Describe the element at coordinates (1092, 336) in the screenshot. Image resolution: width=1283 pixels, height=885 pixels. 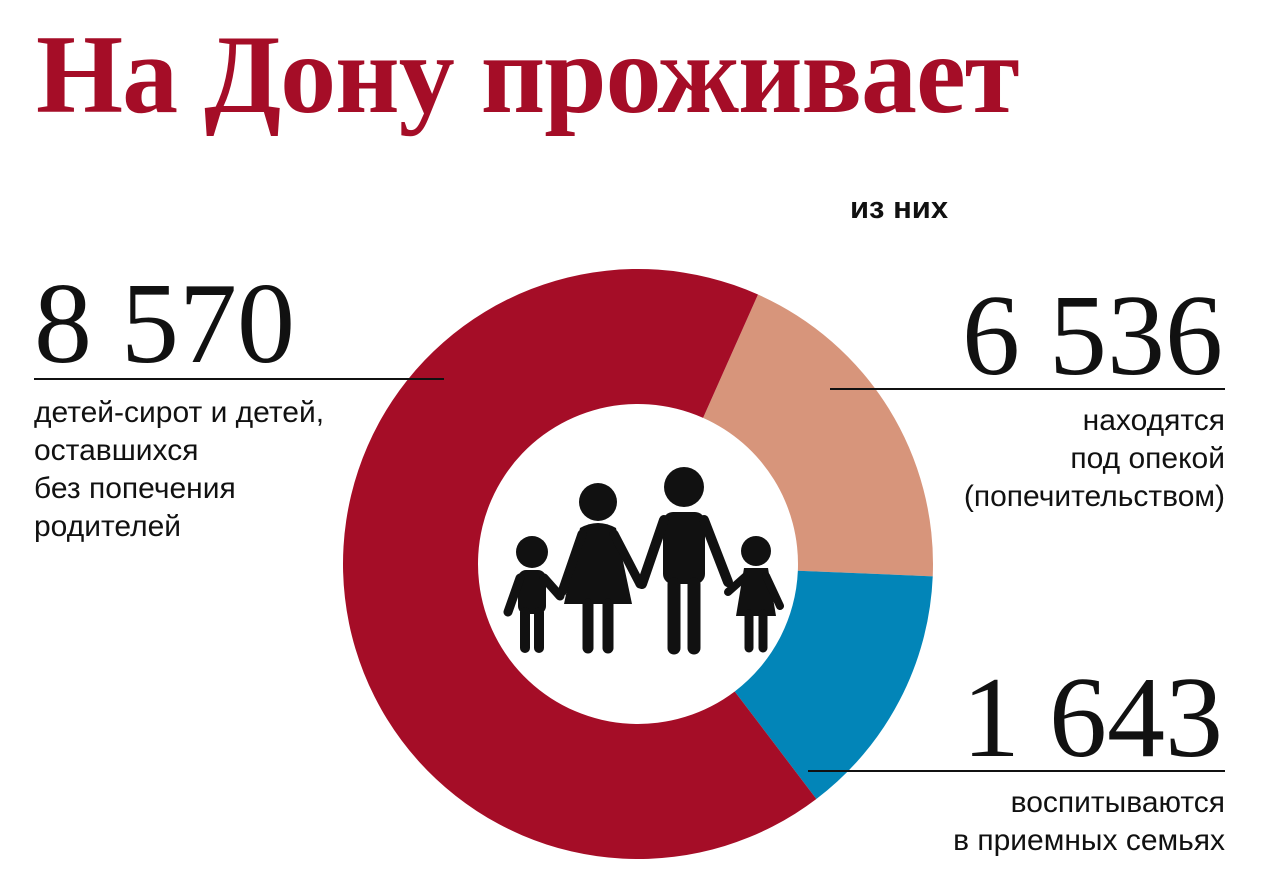
I see `guardianship-value: 6 536` at that location.